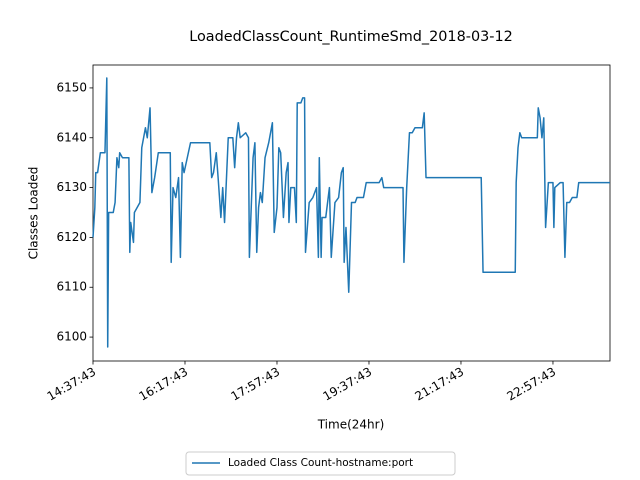 The width and height of the screenshot is (640, 480). I want to click on chart-title: LoadedClassCount_RuntimeSmd_2018-03-12, so click(351, 37).